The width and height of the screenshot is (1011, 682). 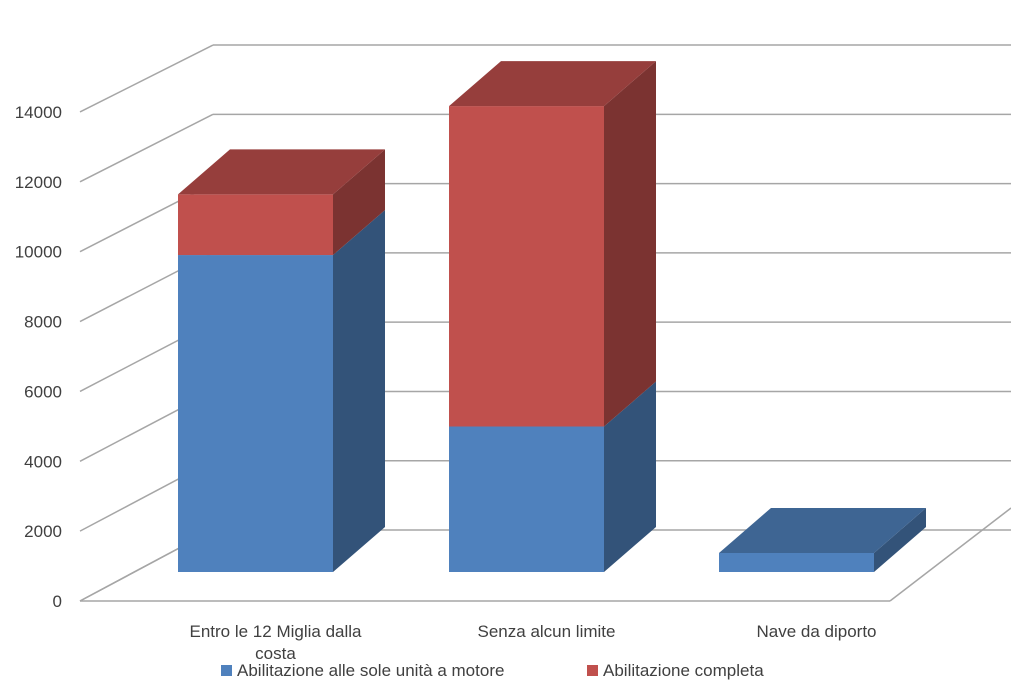 What do you see at coordinates (276, 642) in the screenshot?
I see `x-tick-label: Entro le 12 Miglia dalla costa` at bounding box center [276, 642].